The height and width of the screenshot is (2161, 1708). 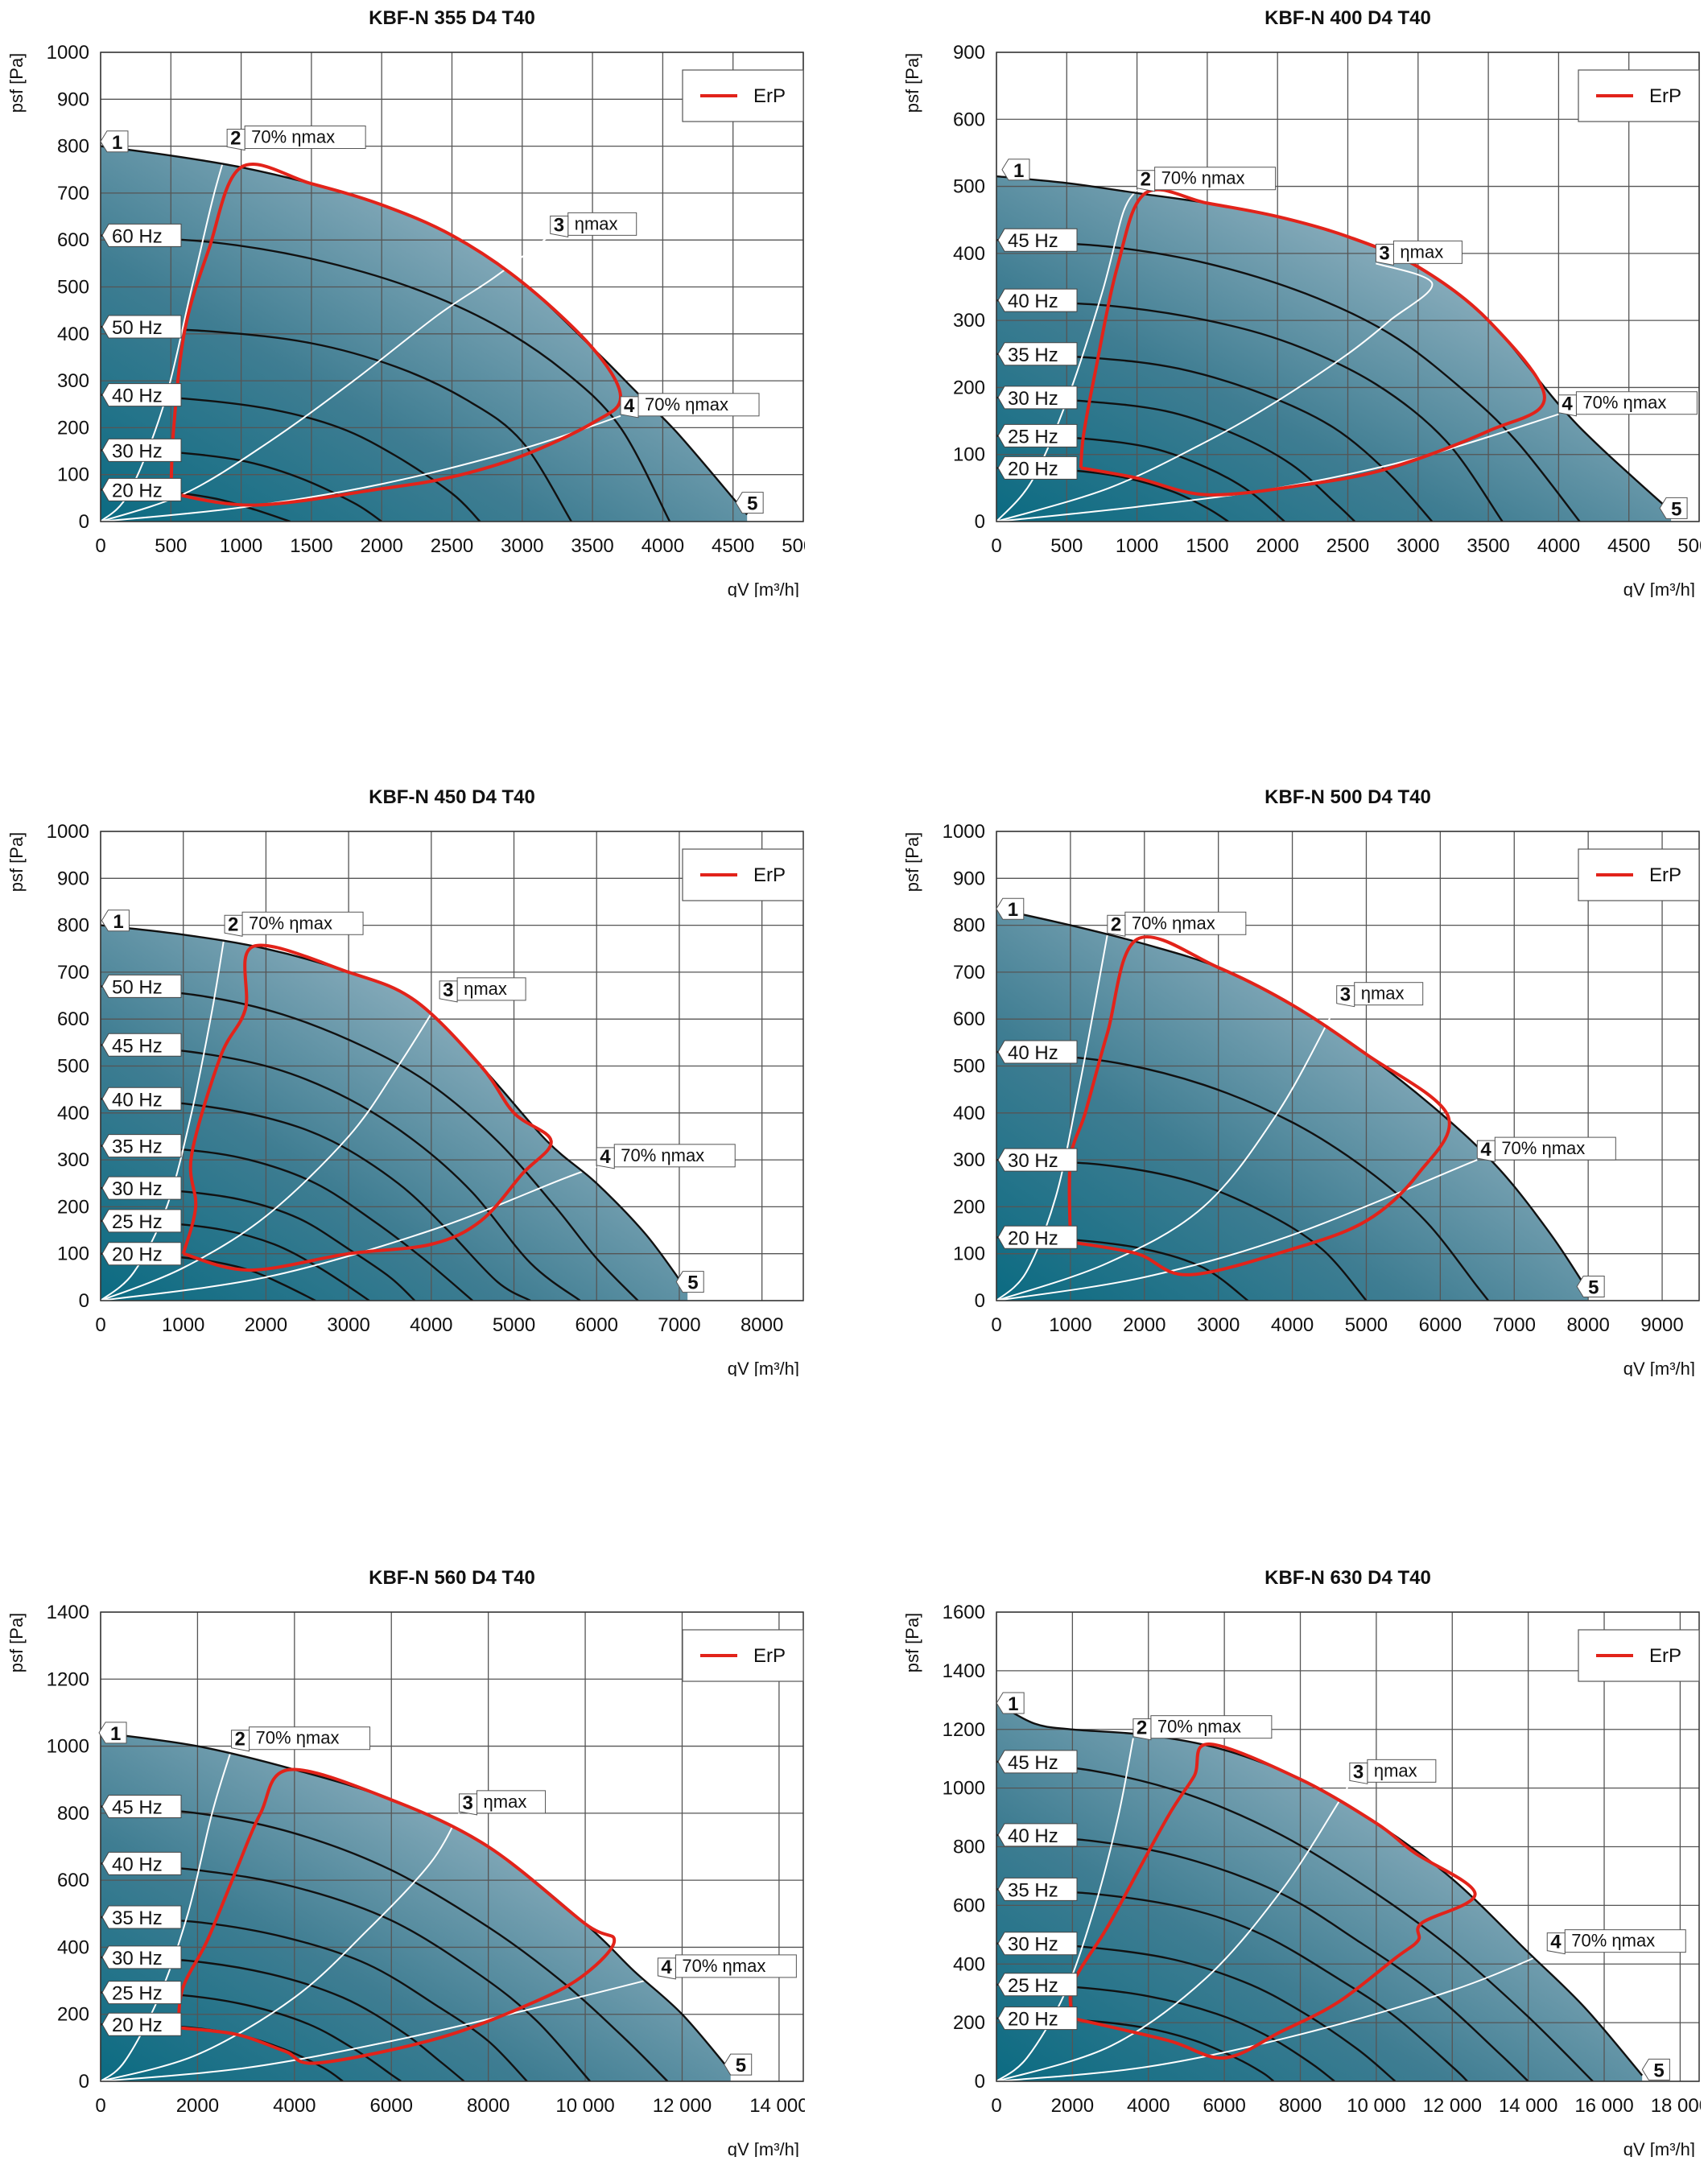 I want to click on operating-area-fill, so click(x=1319, y=1892).